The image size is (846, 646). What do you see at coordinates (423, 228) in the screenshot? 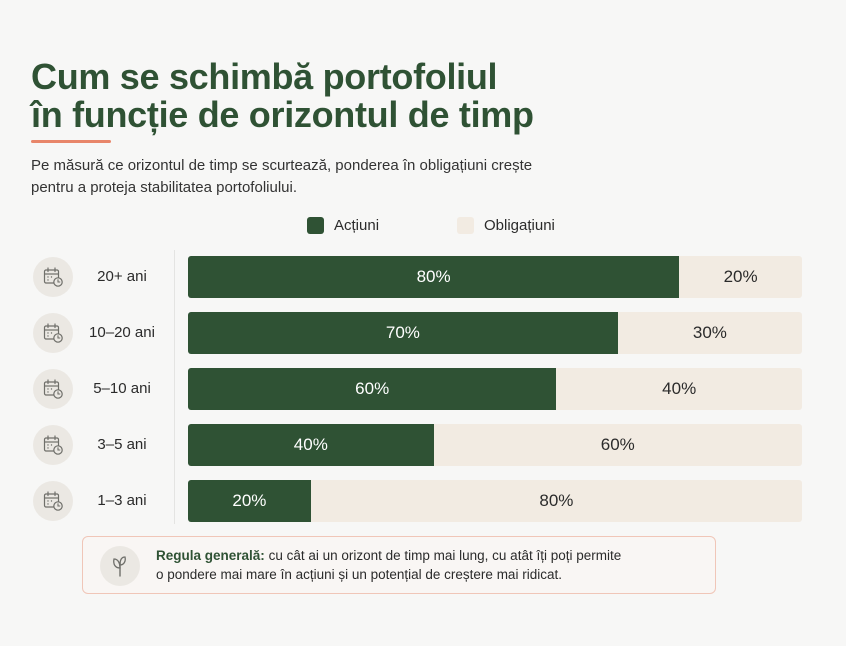
I see `chart-legend: Acțiuni Obligațiuni` at bounding box center [423, 228].